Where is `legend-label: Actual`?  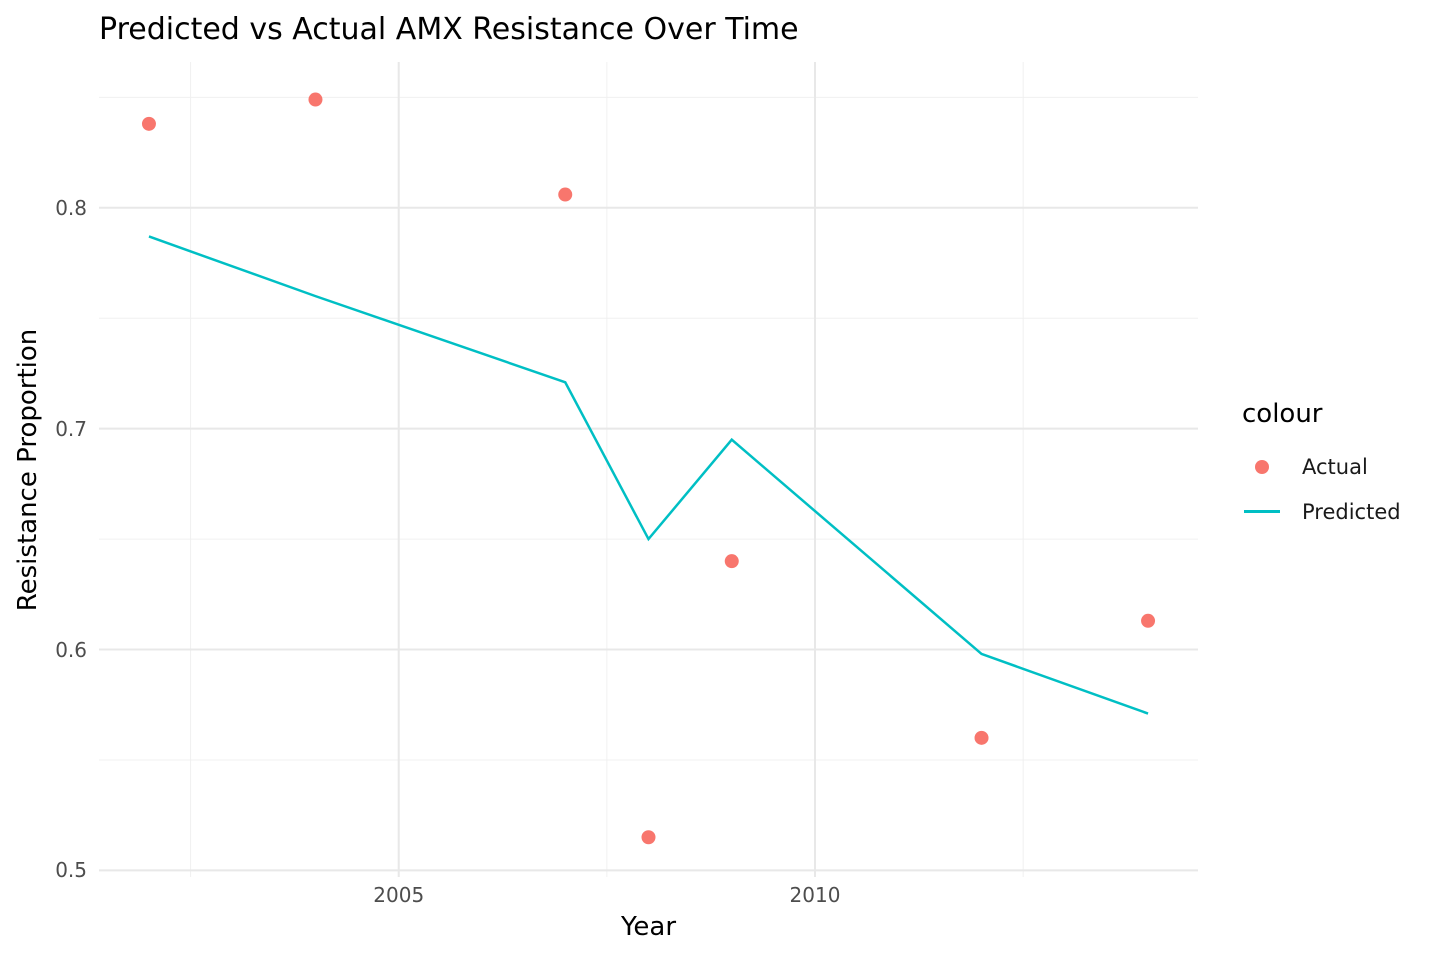 legend-label: Actual is located at coordinates (1335, 466).